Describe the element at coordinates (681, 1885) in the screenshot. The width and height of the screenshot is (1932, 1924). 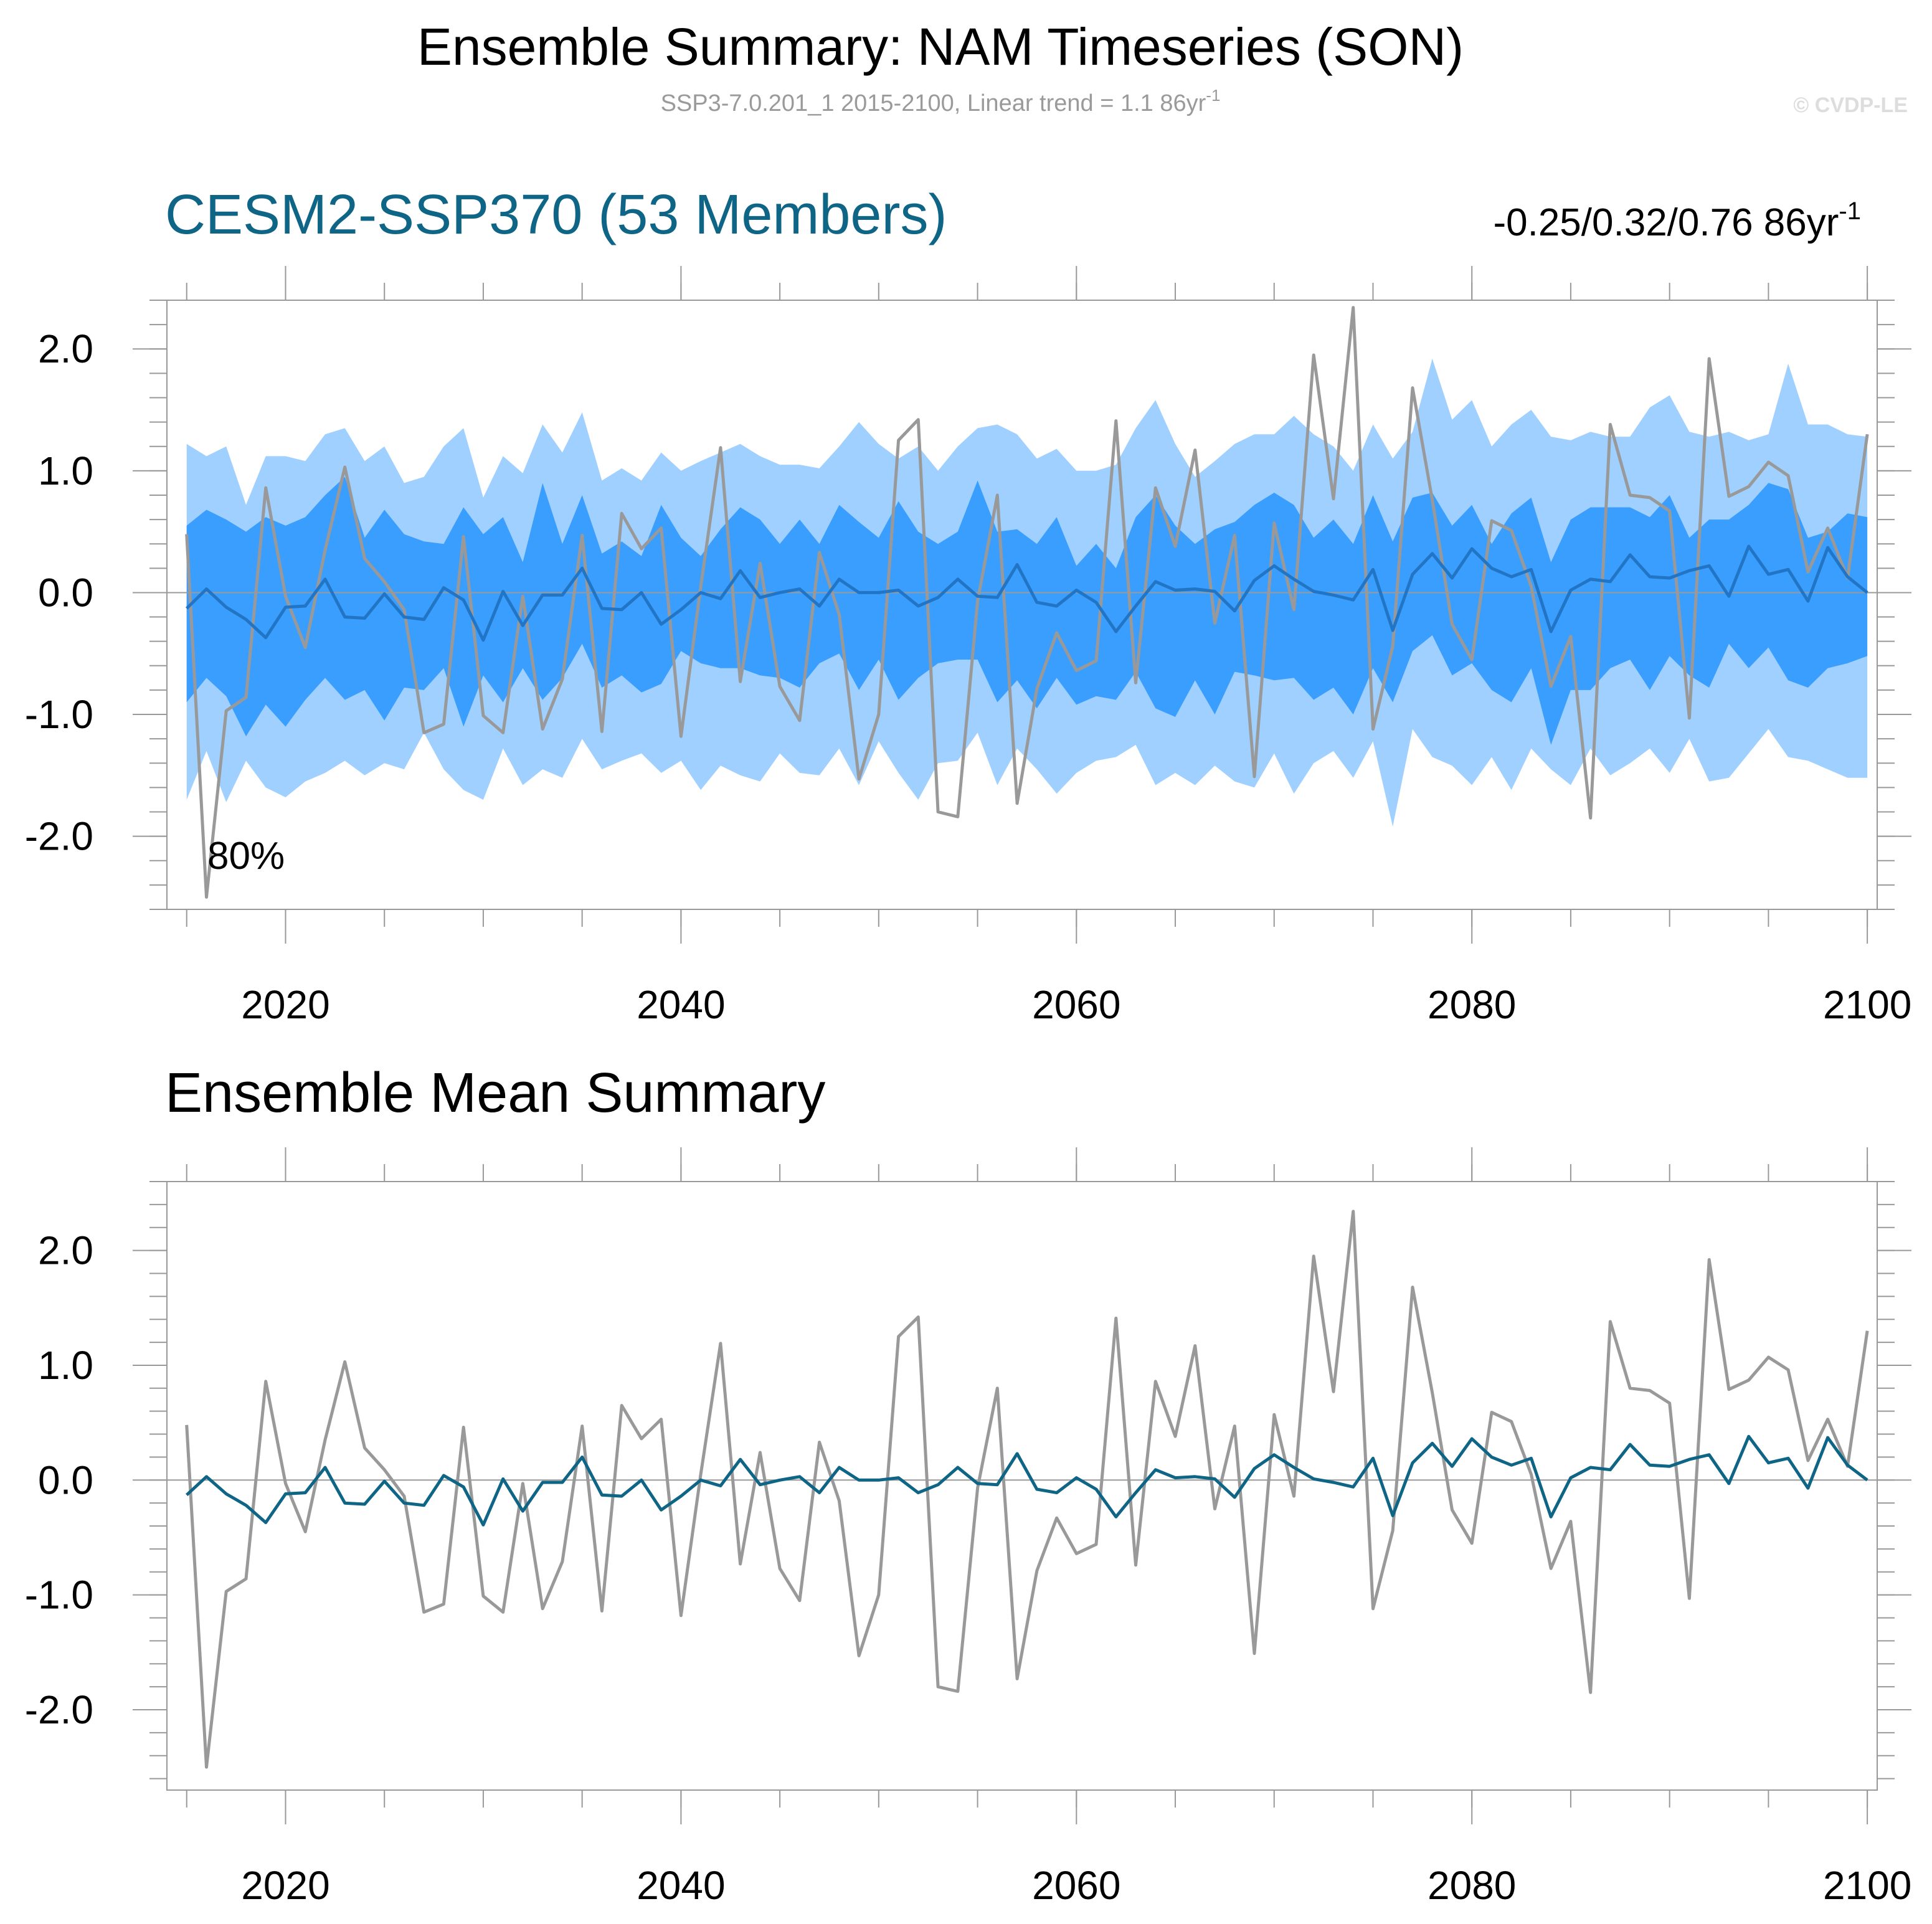
I see `panel2-x-tick-label: 2040` at that location.